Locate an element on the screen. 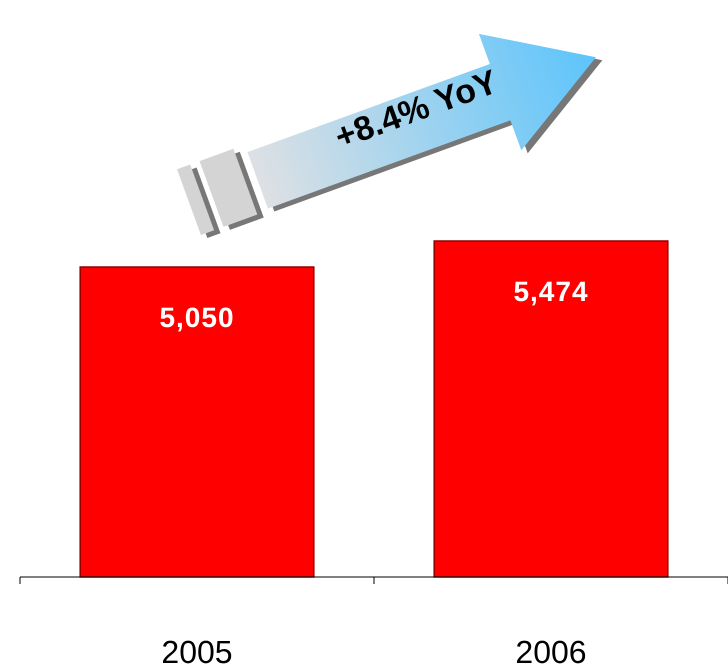 This screenshot has height=669, width=728. text: +8.4% YoY is located at coordinates (416, 109).